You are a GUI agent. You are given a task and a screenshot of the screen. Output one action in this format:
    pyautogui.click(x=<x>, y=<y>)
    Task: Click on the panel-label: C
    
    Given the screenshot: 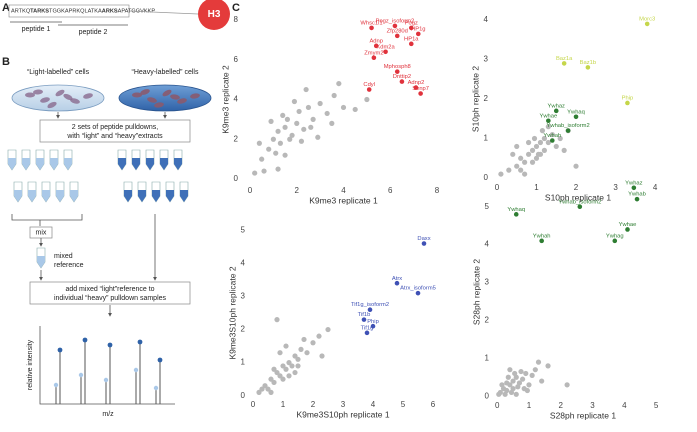 What is the action you would take?
    pyautogui.click(x=236, y=8)
    